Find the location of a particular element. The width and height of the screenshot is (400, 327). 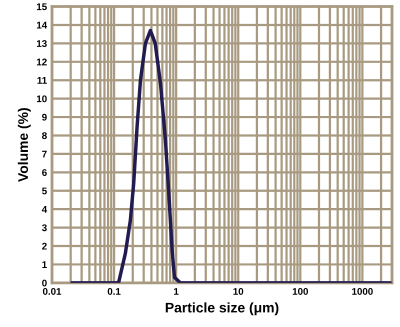

y-tick-label: 9 is located at coordinates (44, 117).